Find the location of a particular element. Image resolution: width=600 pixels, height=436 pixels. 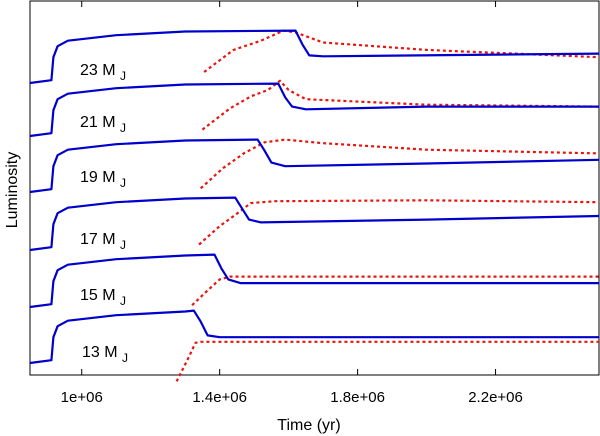

mass-label-2: 17 M J is located at coordinates (103, 241).